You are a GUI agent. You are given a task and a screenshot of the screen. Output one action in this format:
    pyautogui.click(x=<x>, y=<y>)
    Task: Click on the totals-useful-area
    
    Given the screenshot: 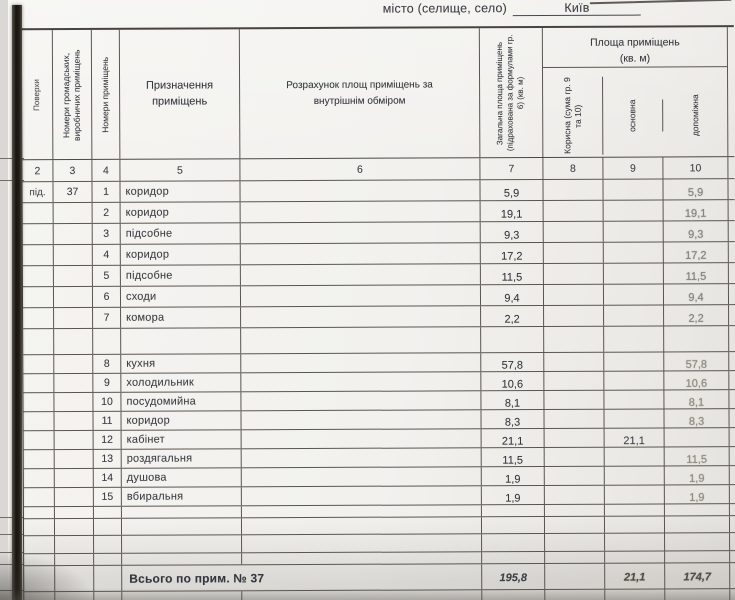 What is the action you would take?
    pyautogui.click(x=575, y=576)
    